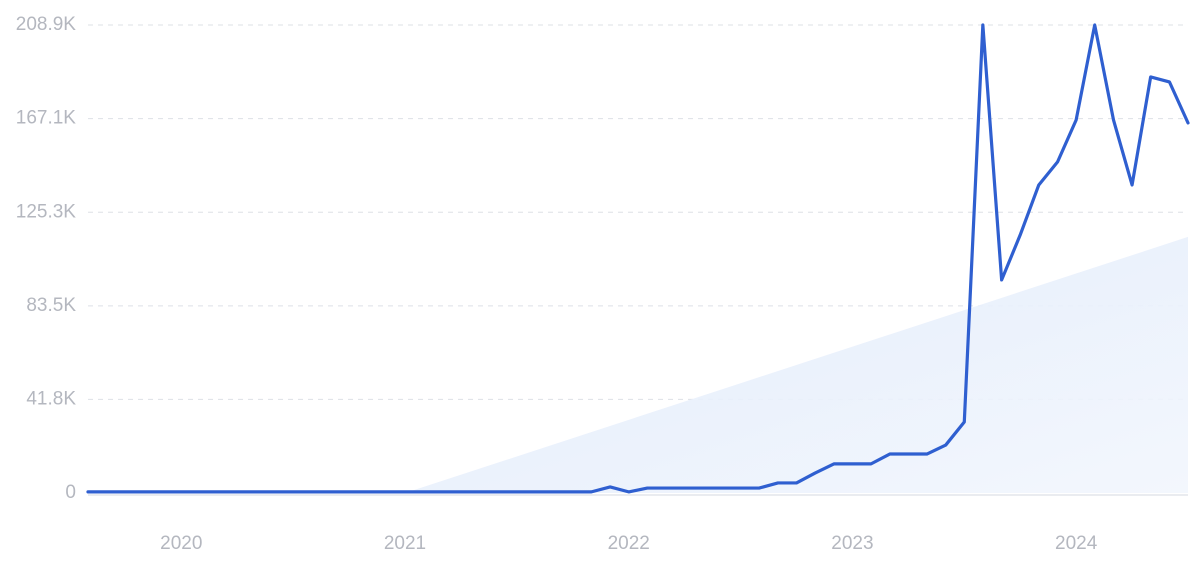  I want to click on y-tick-label: 208.9K, so click(46, 24).